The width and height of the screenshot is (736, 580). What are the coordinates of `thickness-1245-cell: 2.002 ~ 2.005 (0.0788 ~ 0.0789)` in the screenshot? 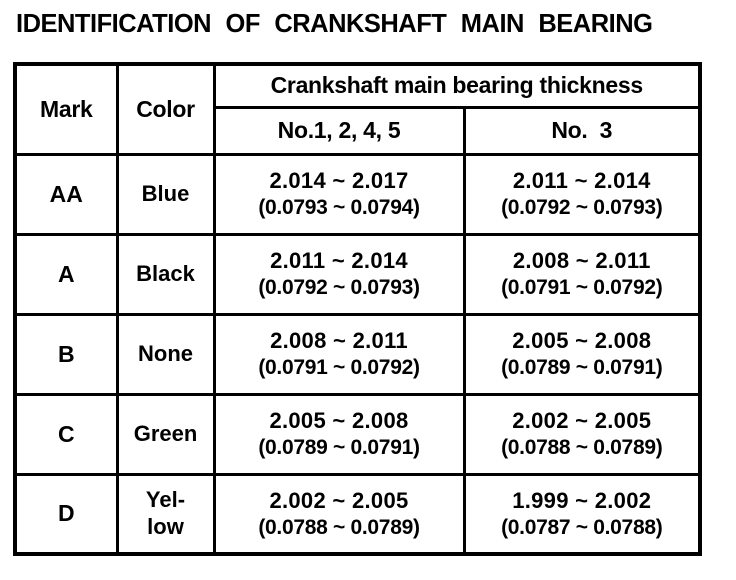 It's located at (339, 514).